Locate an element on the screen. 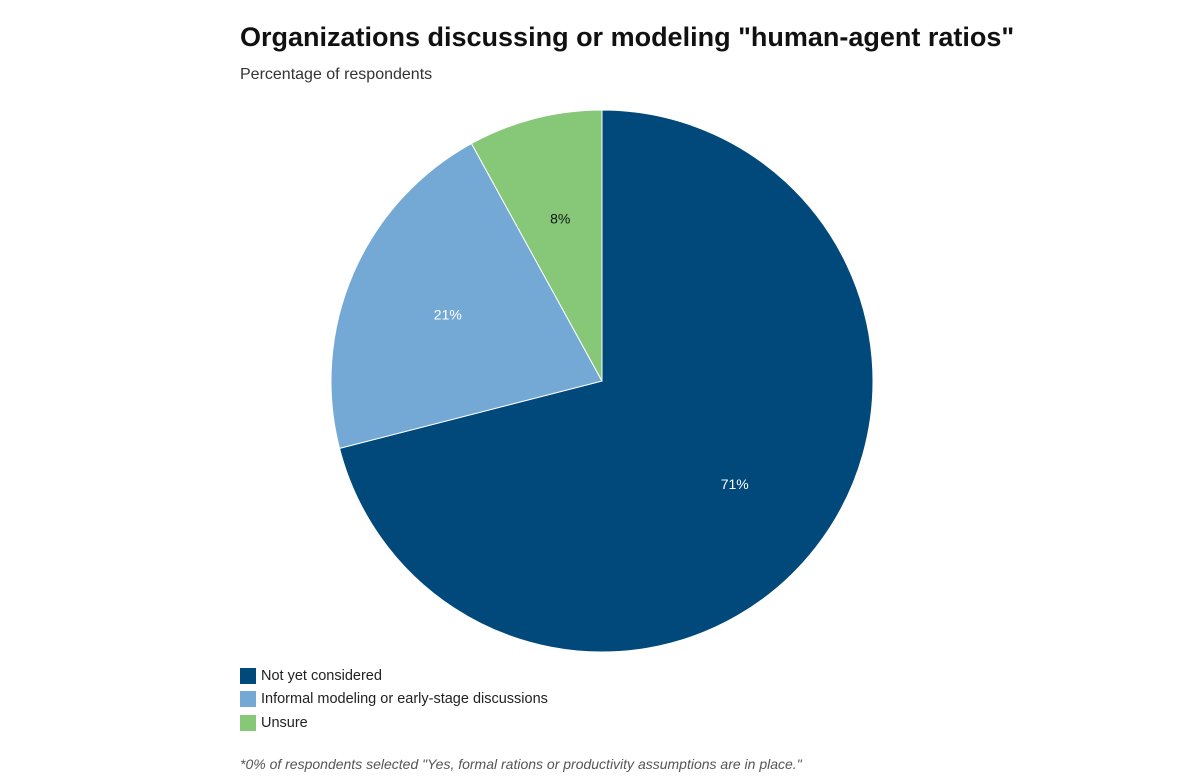 This screenshot has height=780, width=1203. legend-label: Not yet considered is located at coordinates (321, 675).